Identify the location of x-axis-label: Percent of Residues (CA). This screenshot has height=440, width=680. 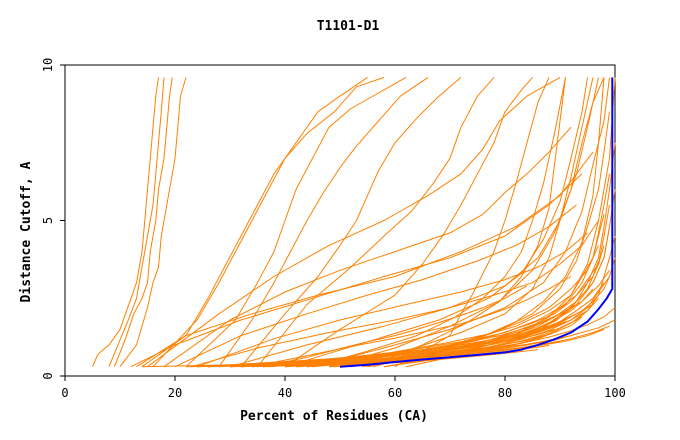
(334, 416).